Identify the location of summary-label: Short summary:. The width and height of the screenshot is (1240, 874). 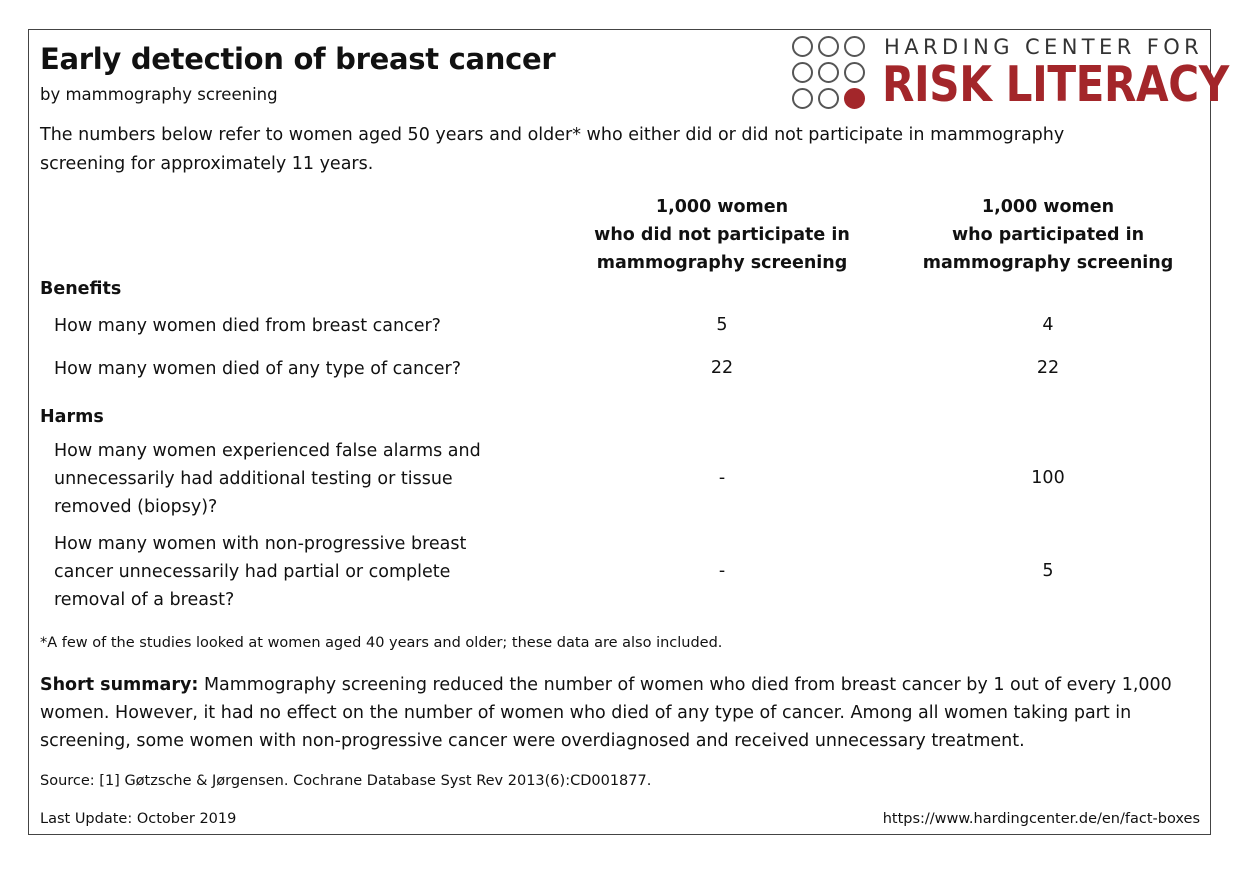
(119, 685).